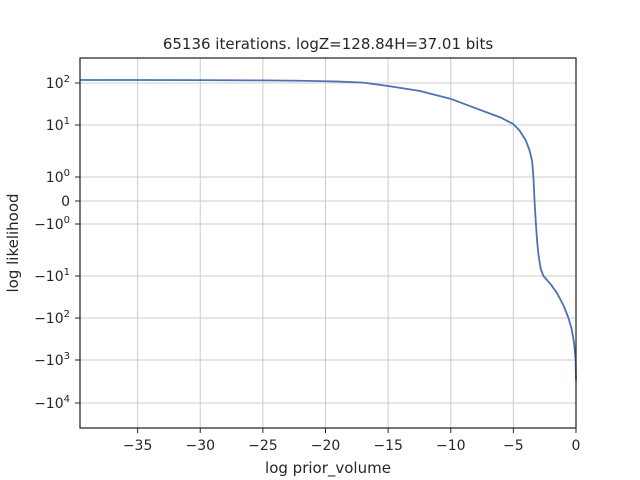  I want to click on y-tick-label: 10², so click(58, 83).